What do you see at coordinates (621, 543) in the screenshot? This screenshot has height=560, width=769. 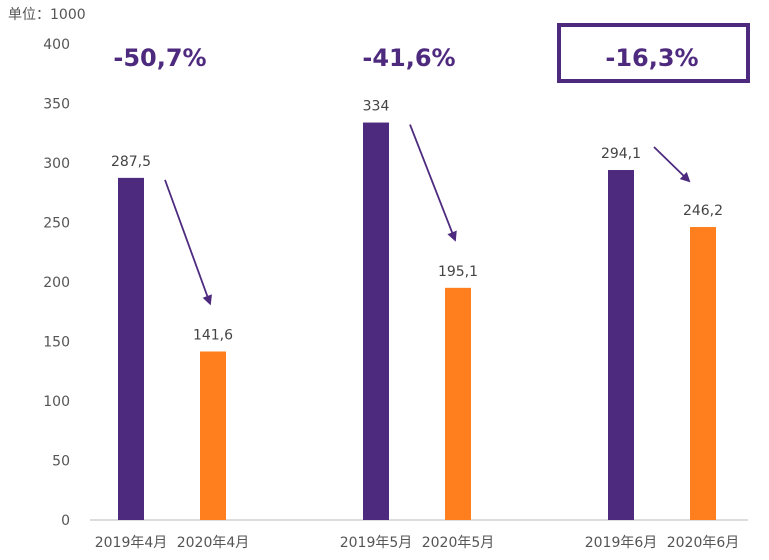 I see `x-category-label: 2019年6月` at bounding box center [621, 543].